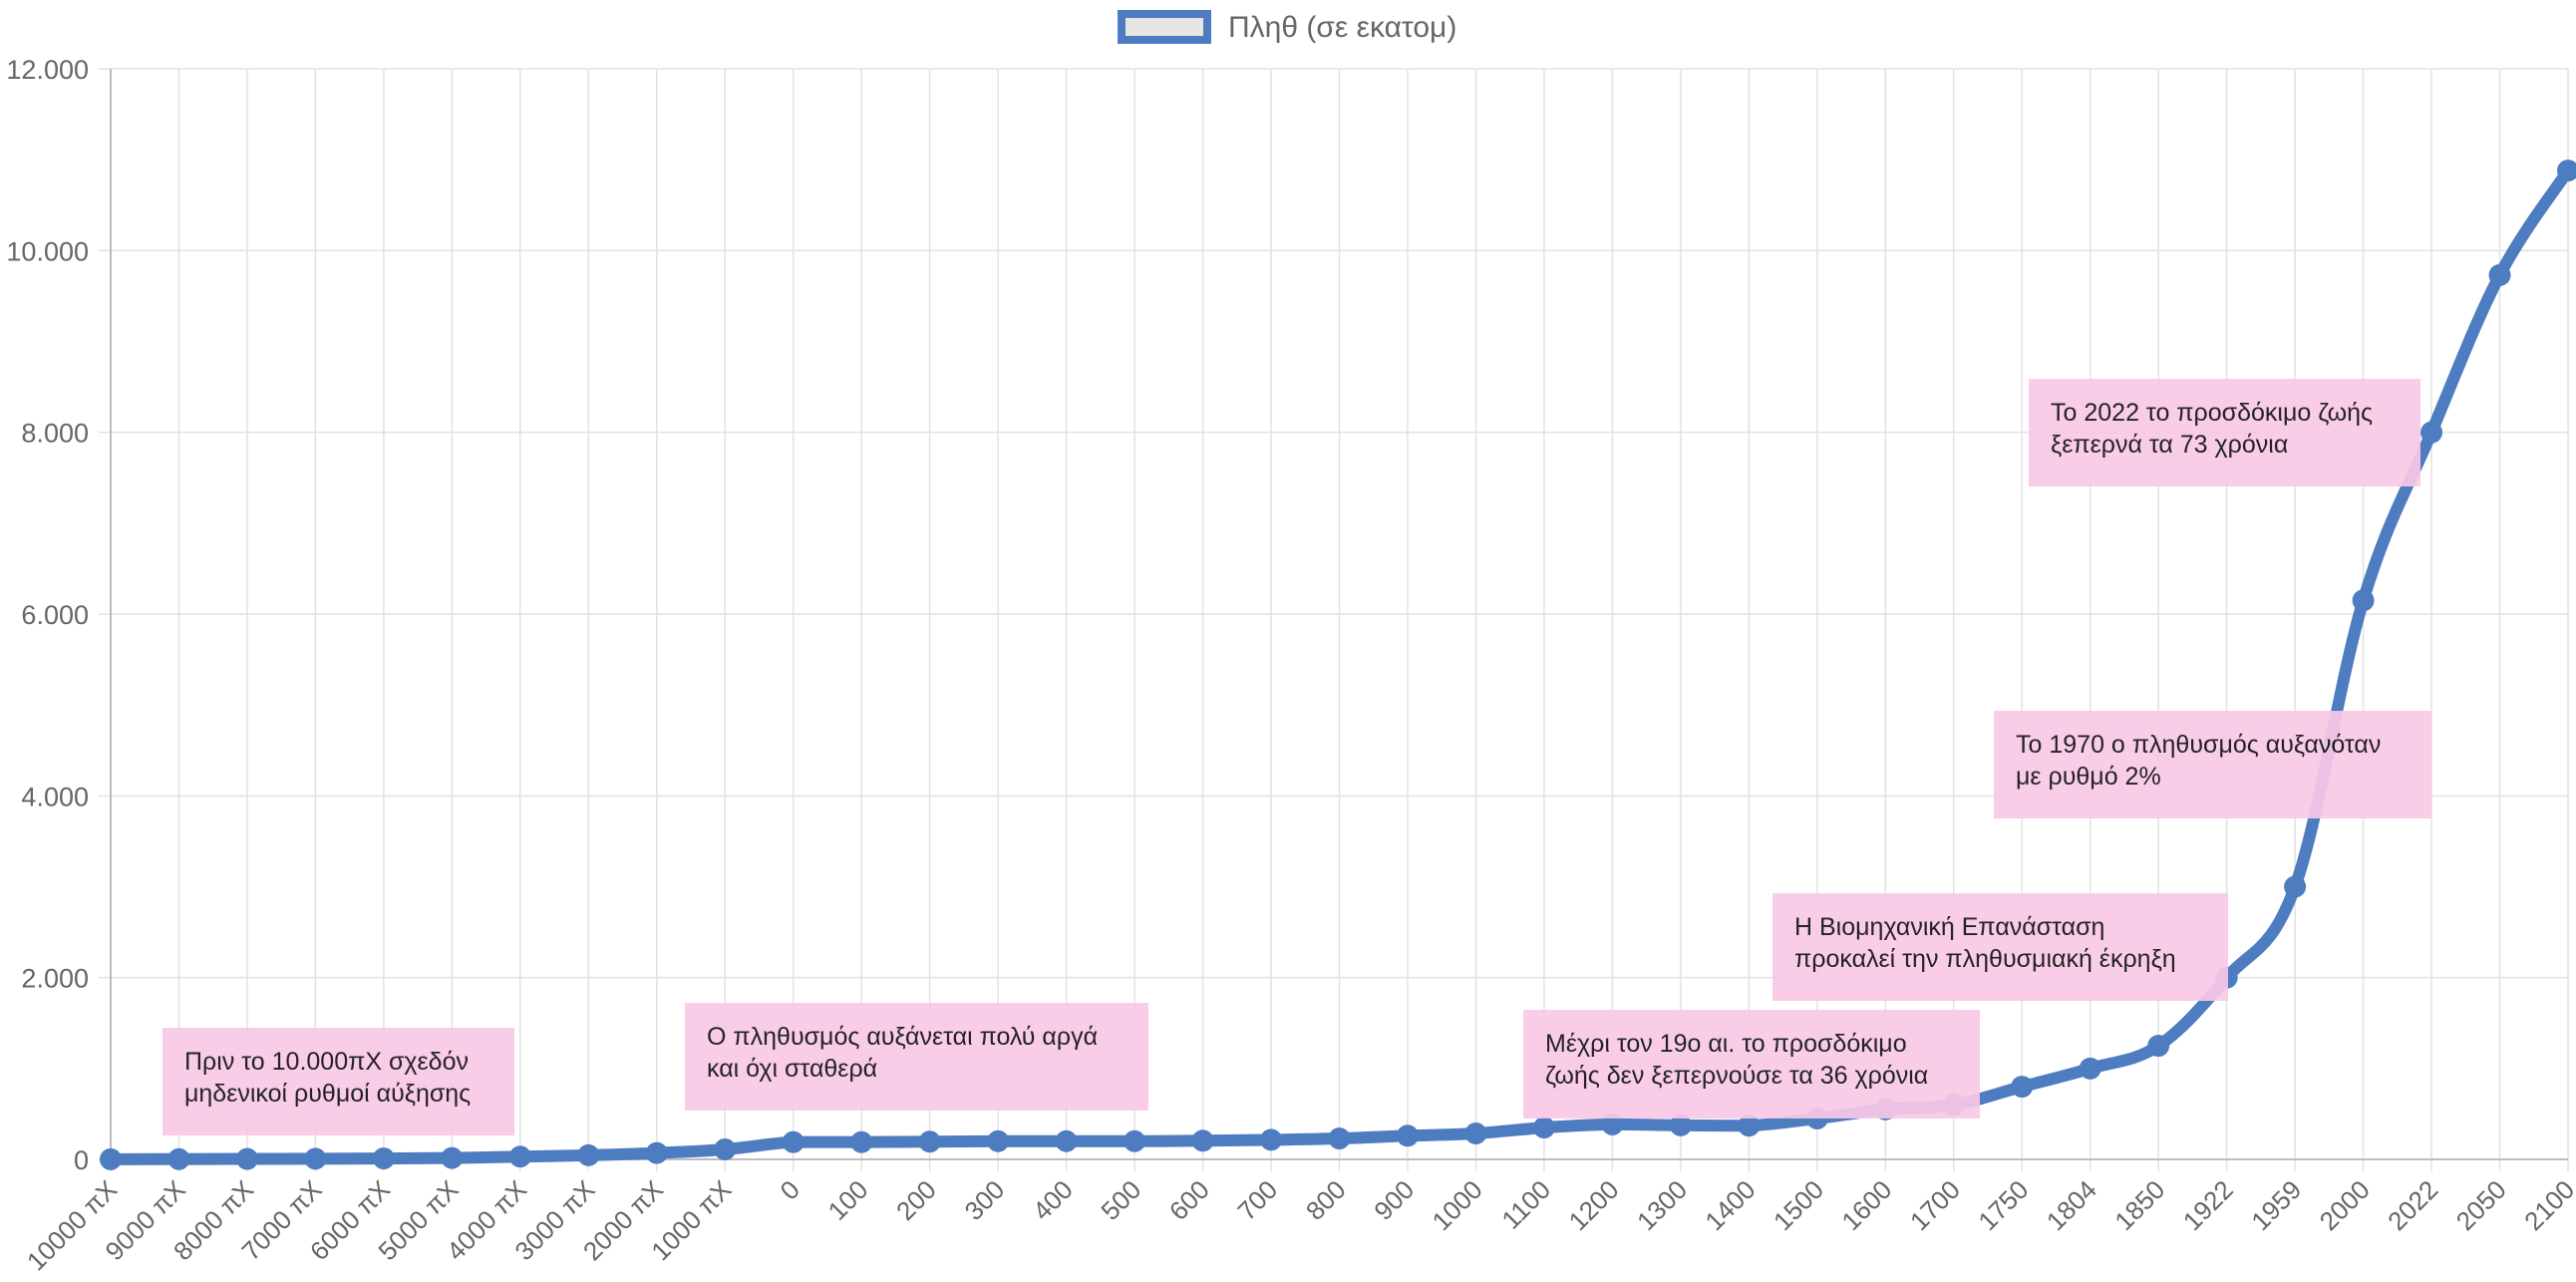  What do you see at coordinates (1394, 1200) in the screenshot?
I see `x-tick-label: 900` at bounding box center [1394, 1200].